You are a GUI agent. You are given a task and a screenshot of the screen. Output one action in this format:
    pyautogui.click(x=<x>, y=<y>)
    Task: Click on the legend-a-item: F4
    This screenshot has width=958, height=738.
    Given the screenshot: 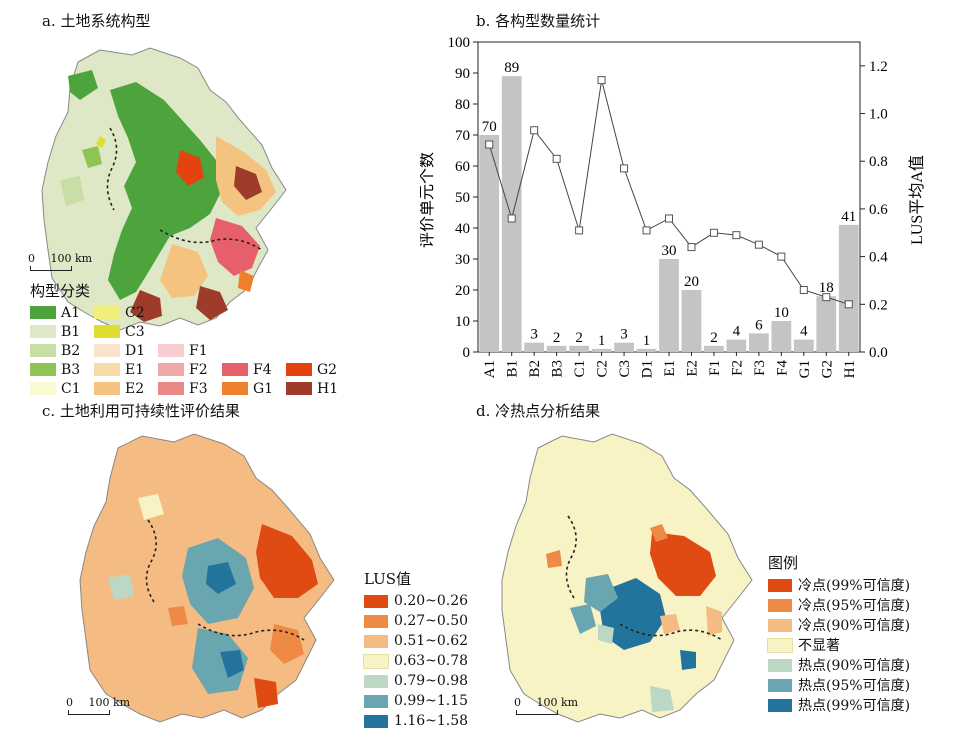 What is the action you would take?
    pyautogui.click(x=254, y=369)
    